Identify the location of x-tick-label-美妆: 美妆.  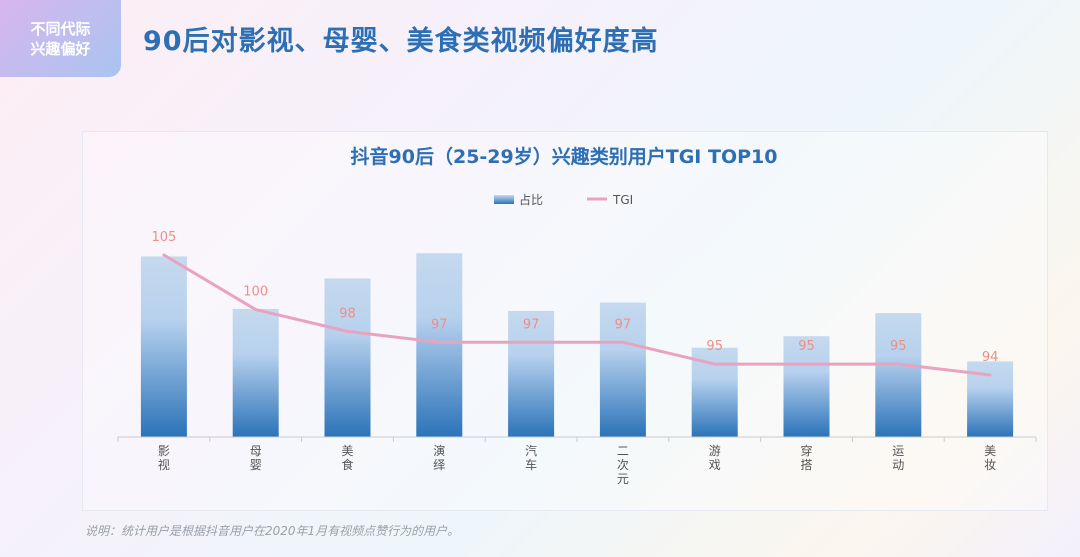
(990, 458).